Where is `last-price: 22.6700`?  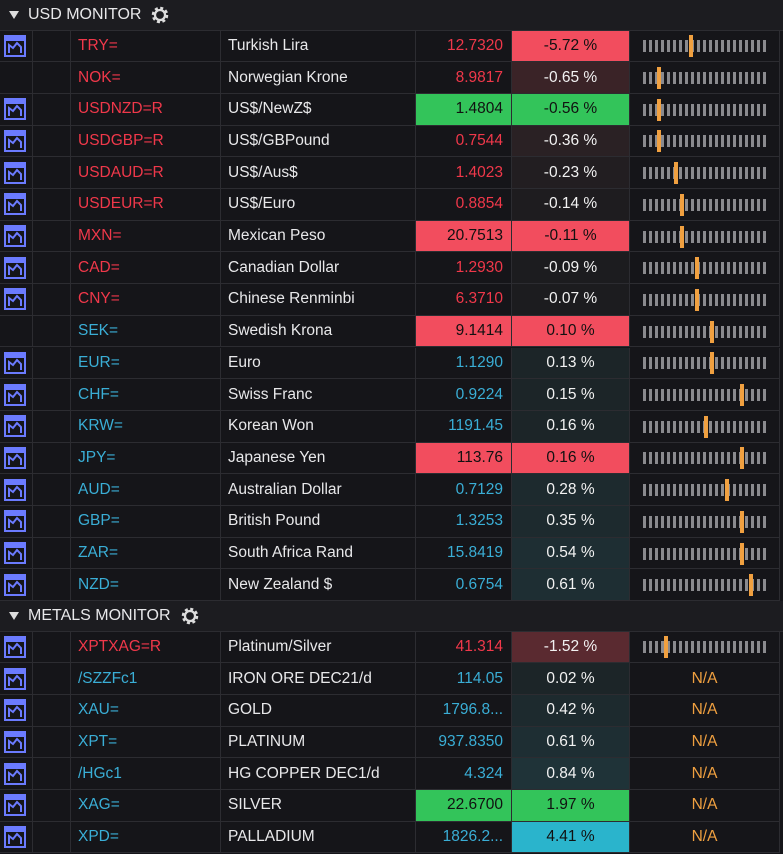
last-price: 22.6700 is located at coordinates (464, 806).